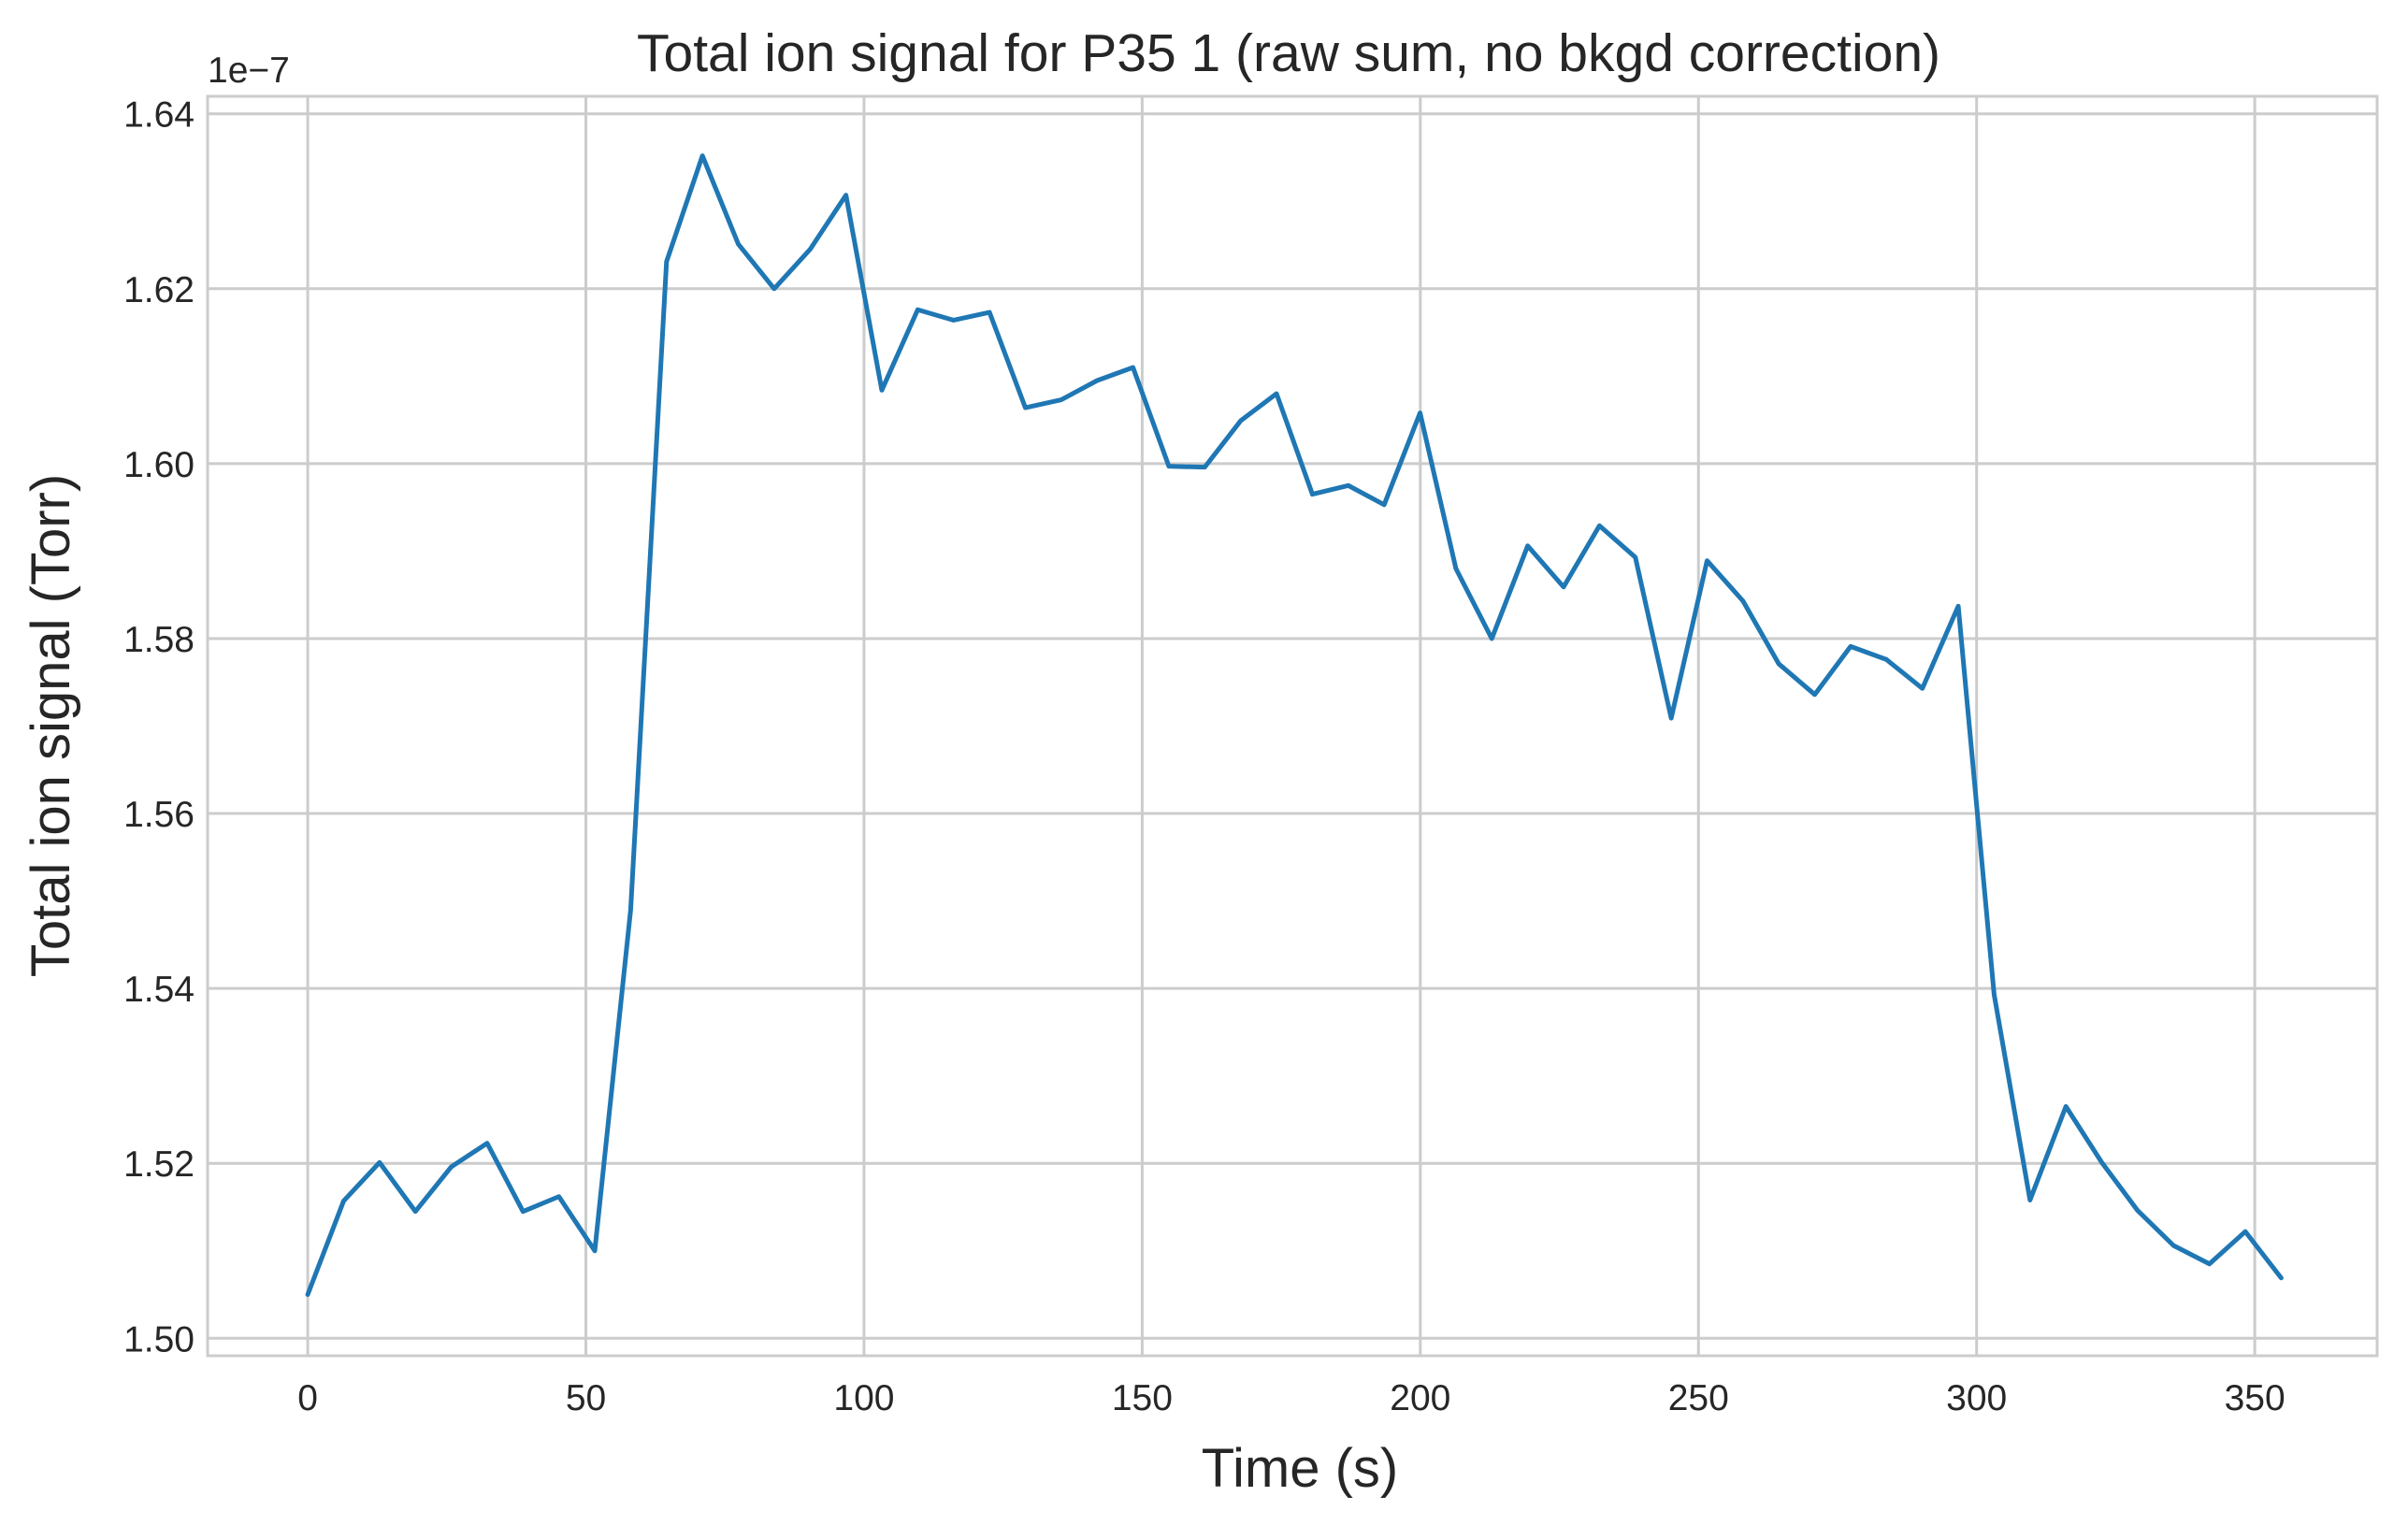 The image size is (2408, 1525). Describe the element at coordinates (159, 640) in the screenshot. I see `y-tick-label: 1.58` at that location.